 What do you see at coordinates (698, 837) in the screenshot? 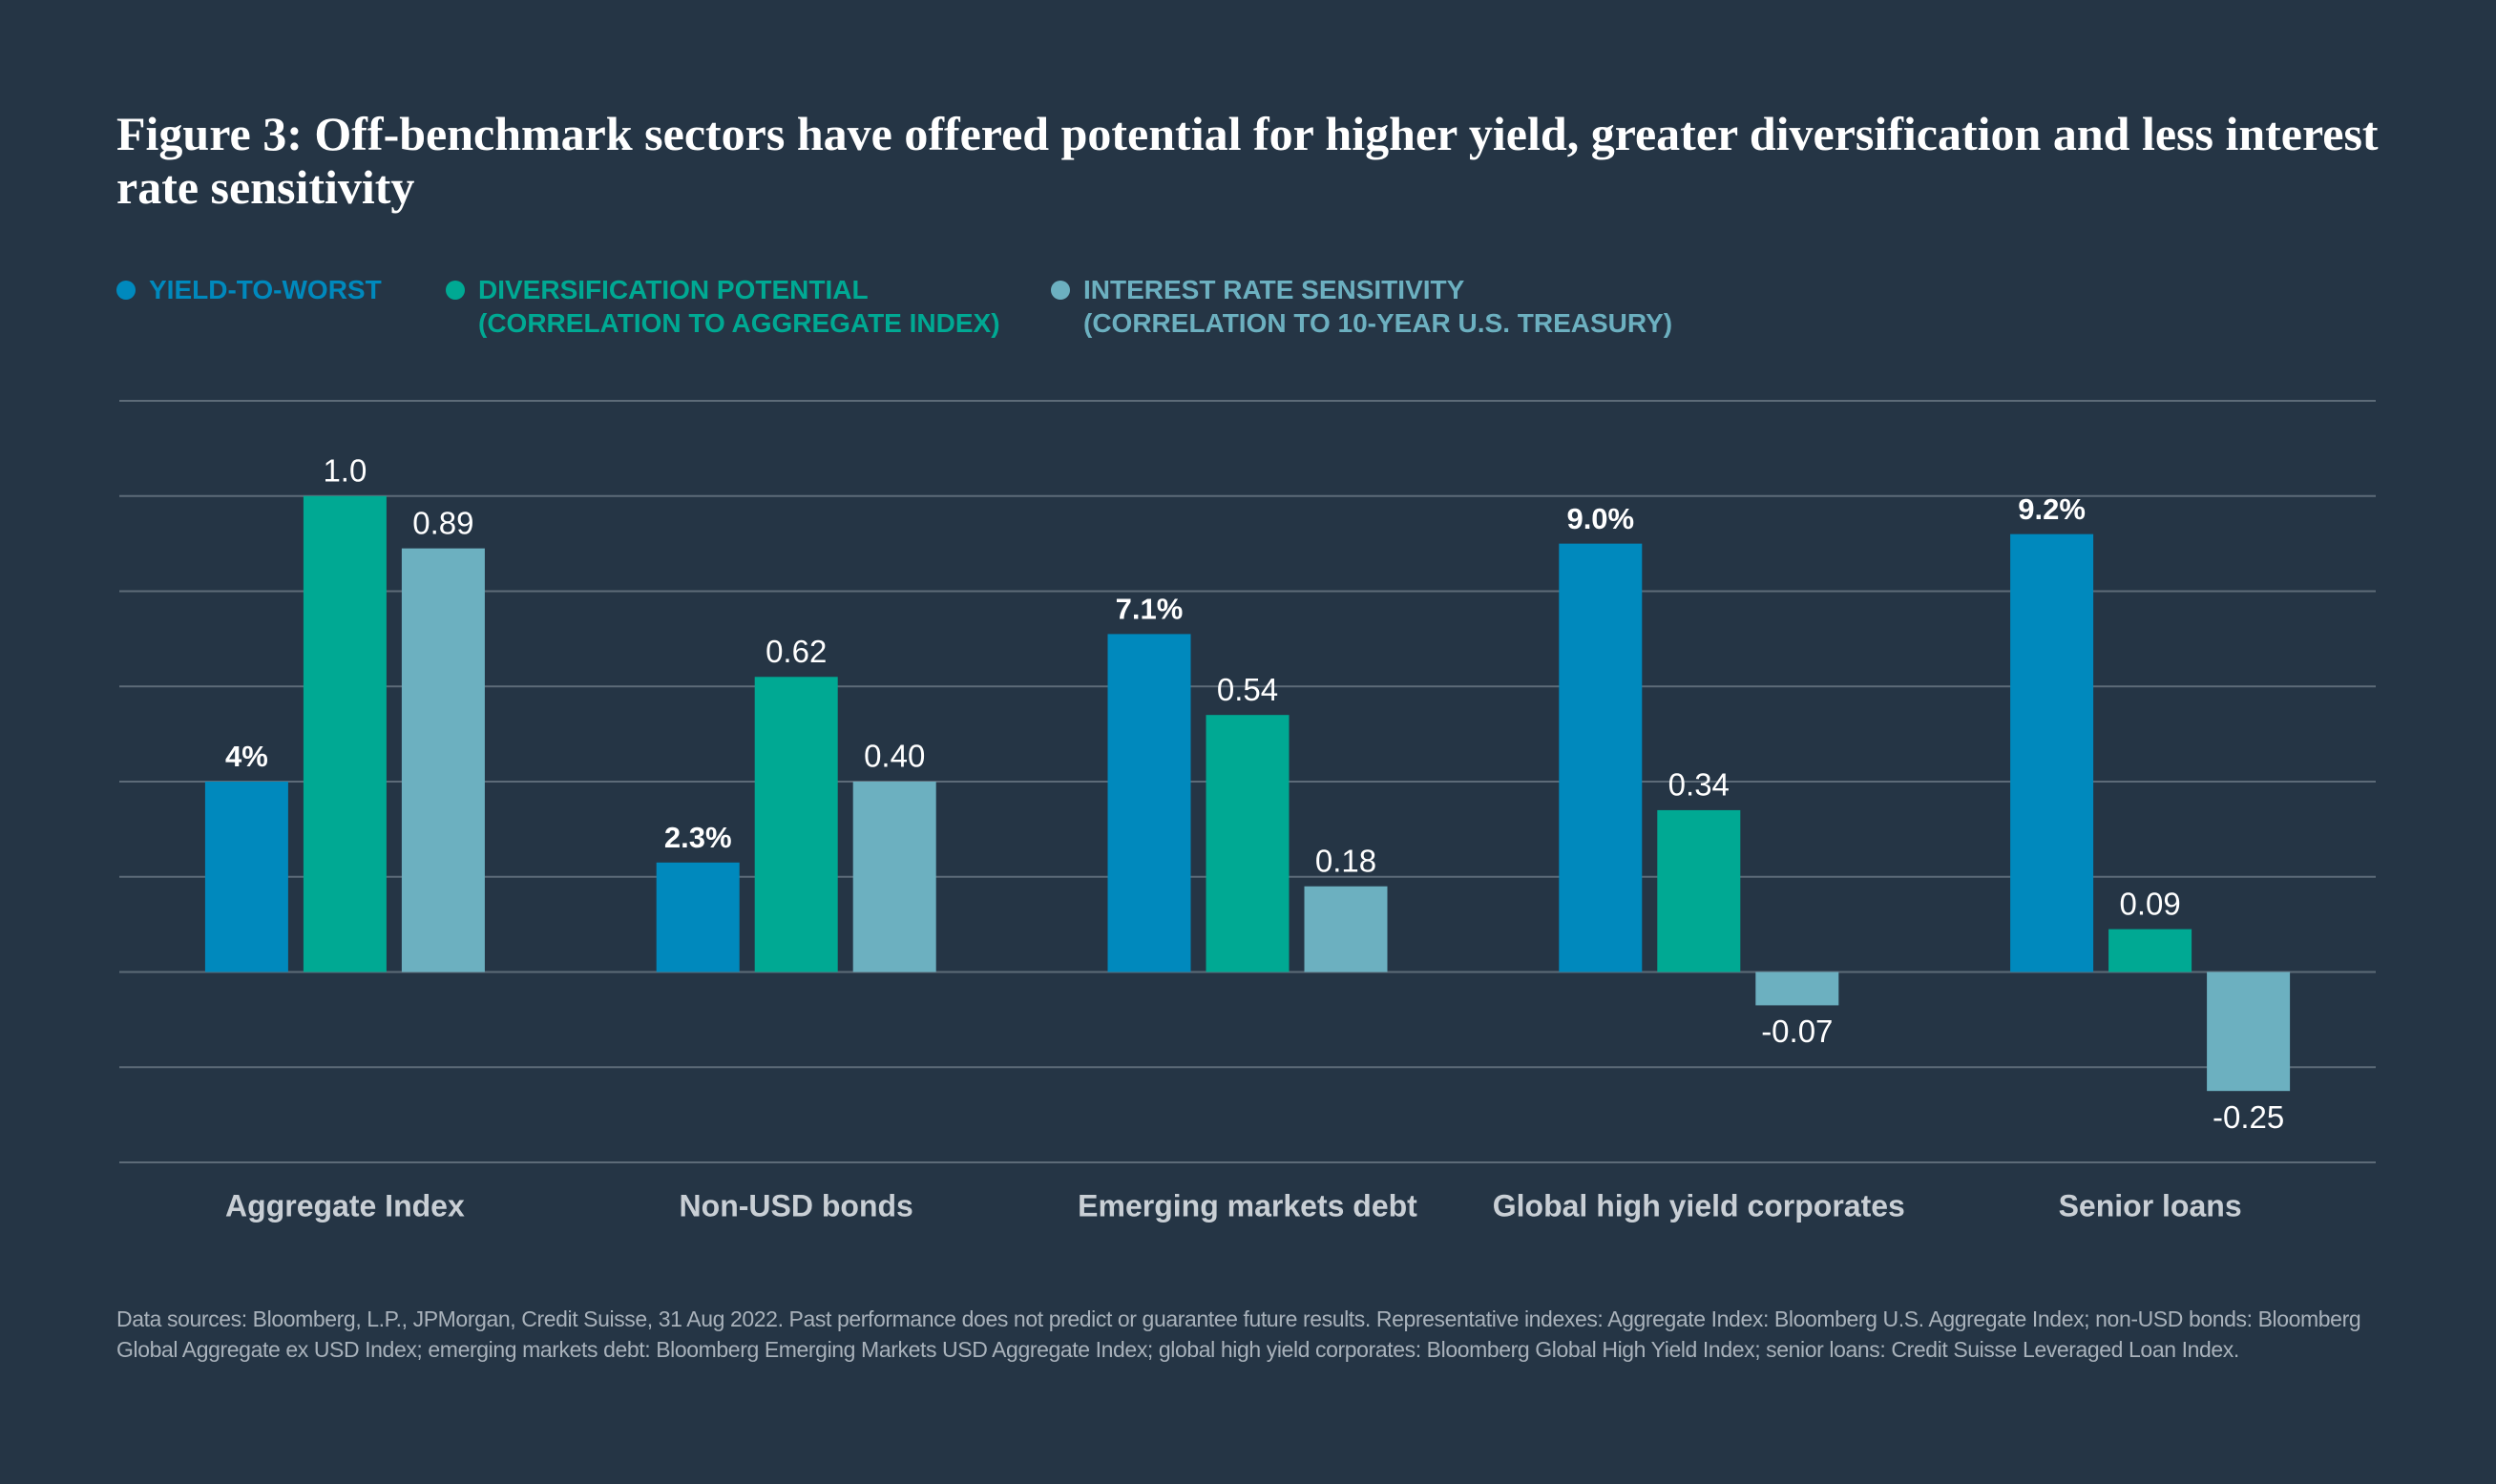
I see `data-label: 2.3%` at bounding box center [698, 837].